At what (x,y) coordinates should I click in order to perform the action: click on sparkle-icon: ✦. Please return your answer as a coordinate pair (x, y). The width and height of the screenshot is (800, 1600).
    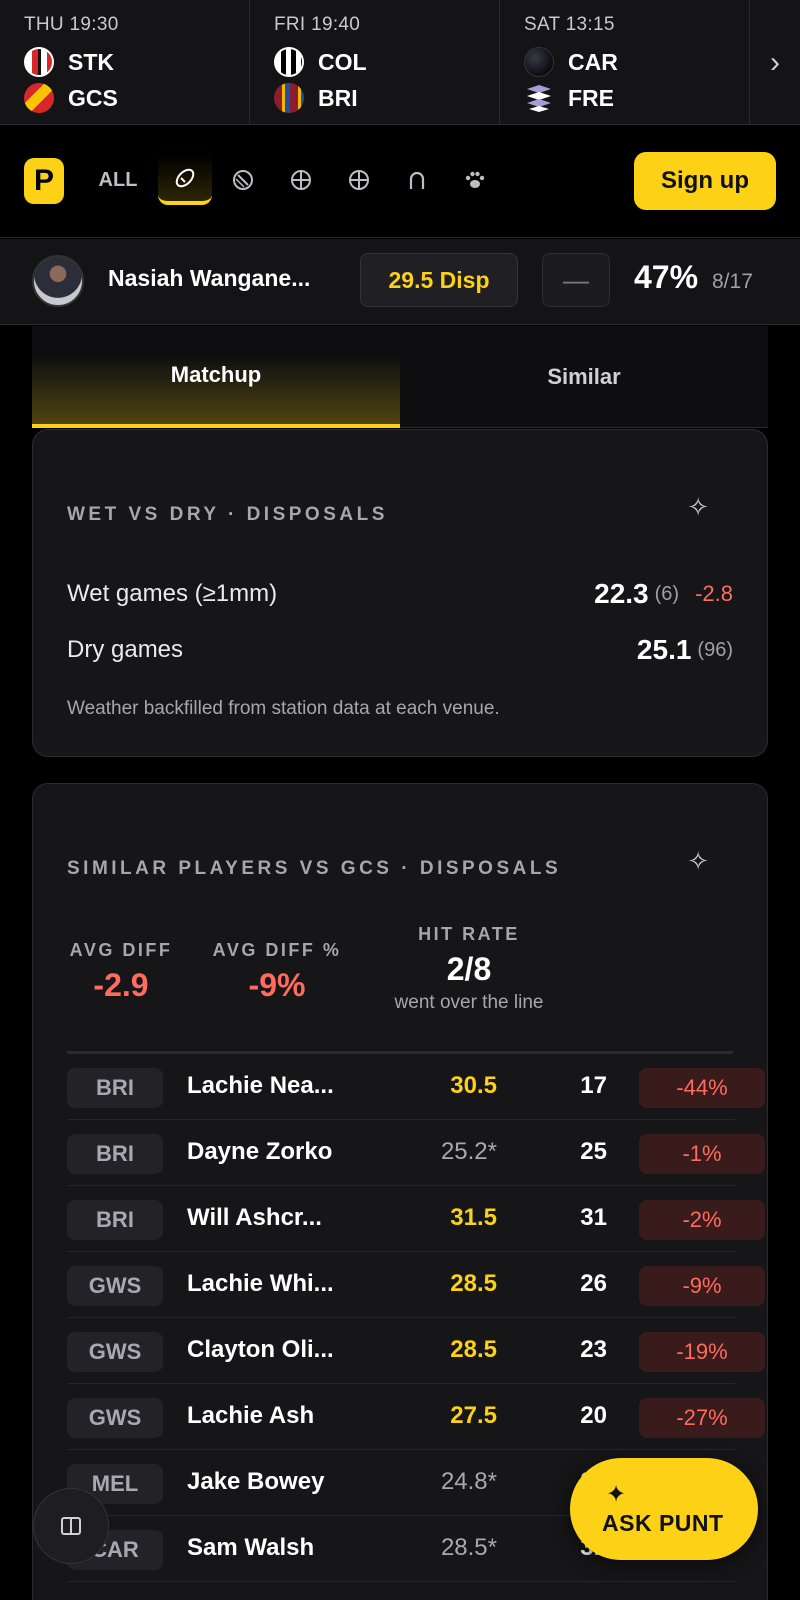
    Looking at the image, I should click on (616, 1494).